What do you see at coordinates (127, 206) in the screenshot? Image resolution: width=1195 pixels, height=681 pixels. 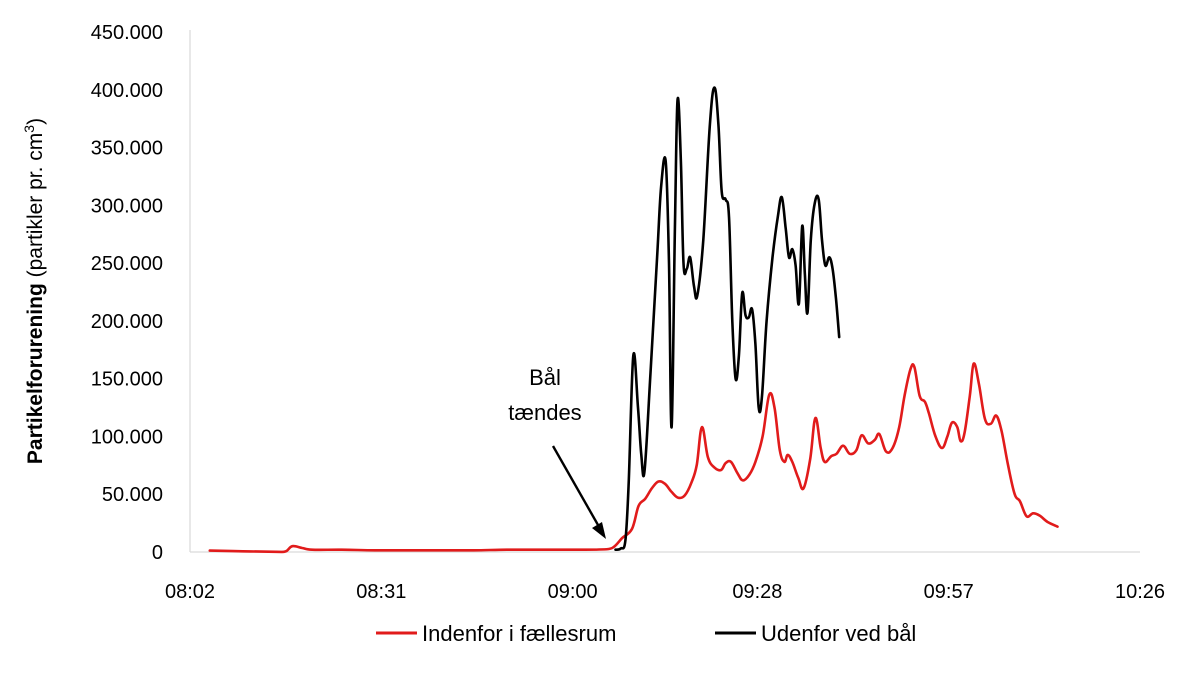 I see `y-tick-label: 300.000` at bounding box center [127, 206].